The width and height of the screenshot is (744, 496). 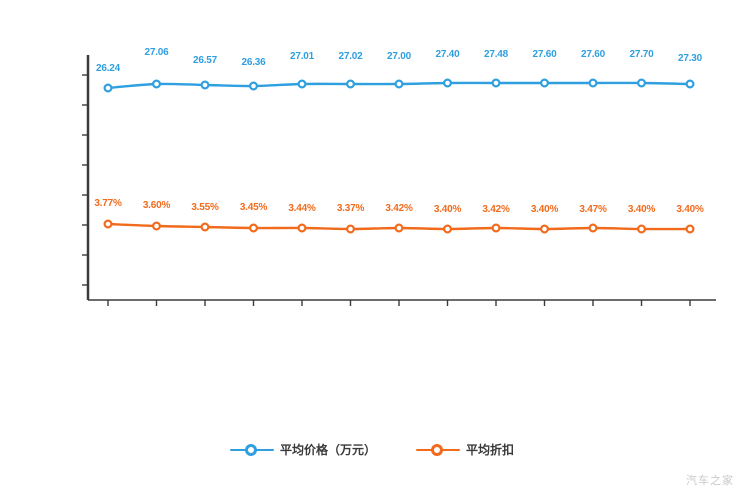 What do you see at coordinates (108, 203) in the screenshot?
I see `discount-value-label: 3.77%` at bounding box center [108, 203].